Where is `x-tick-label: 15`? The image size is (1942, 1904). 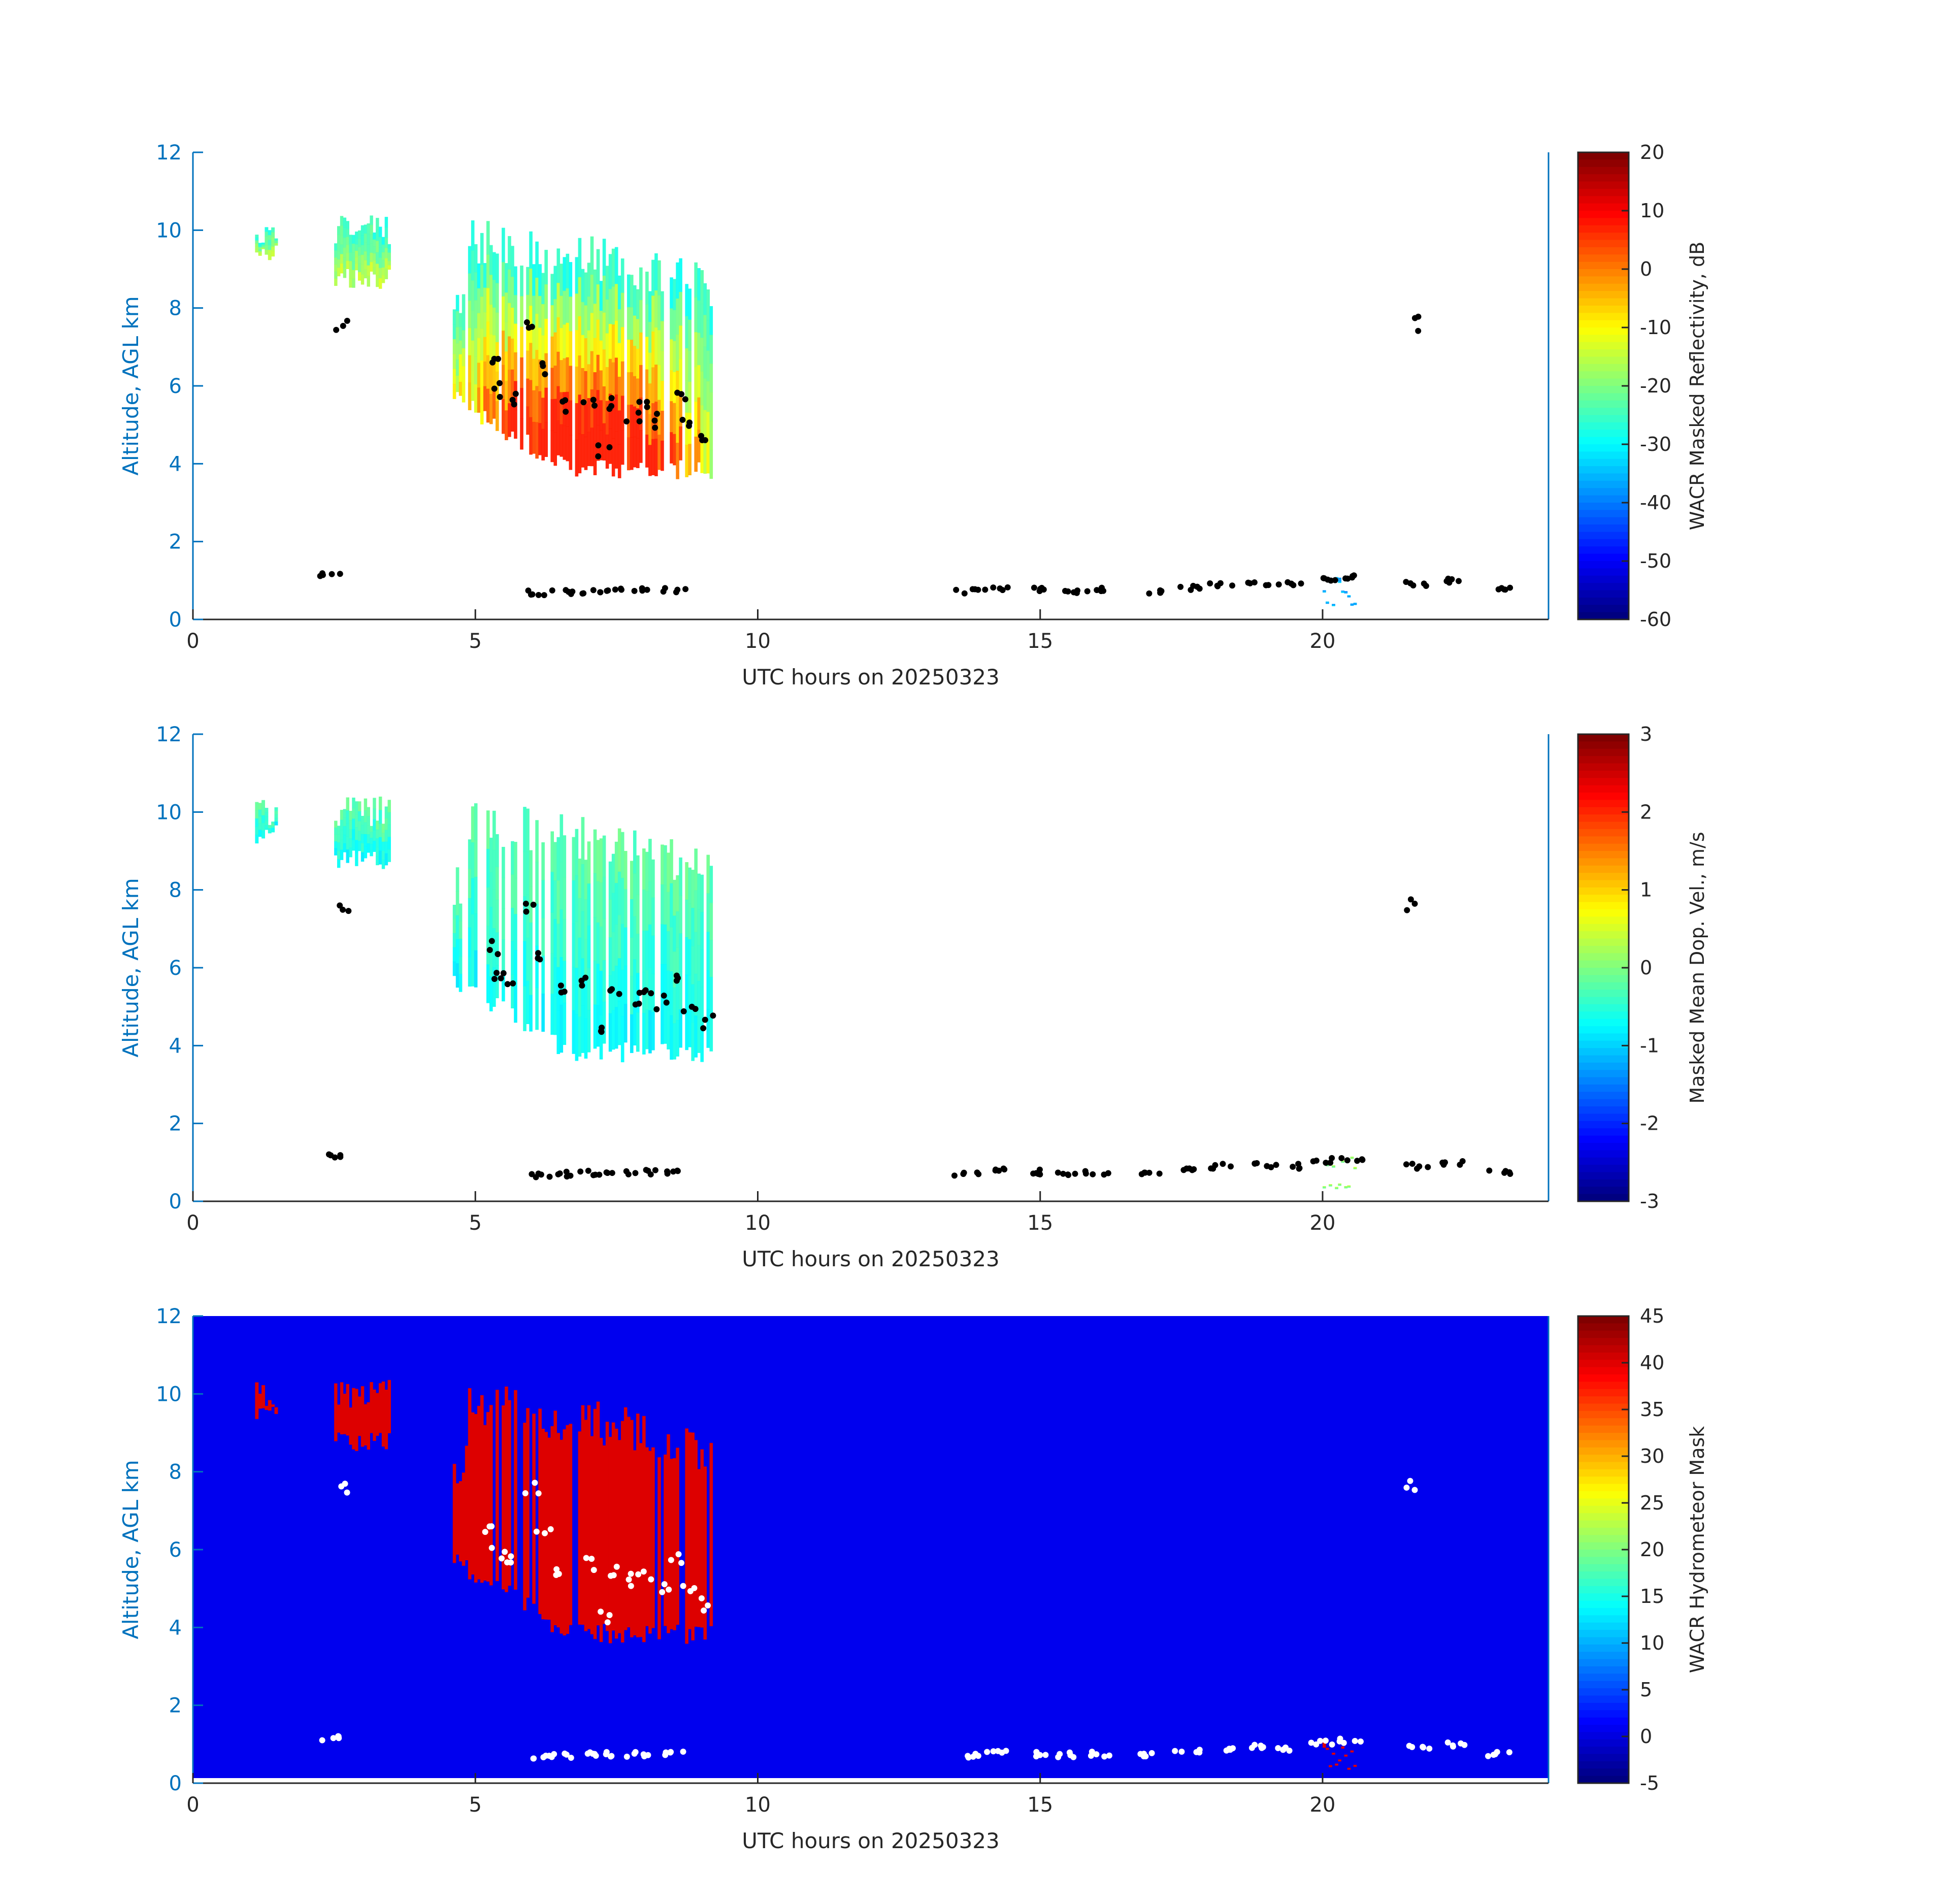 x-tick-label: 15 is located at coordinates (1040, 1223).